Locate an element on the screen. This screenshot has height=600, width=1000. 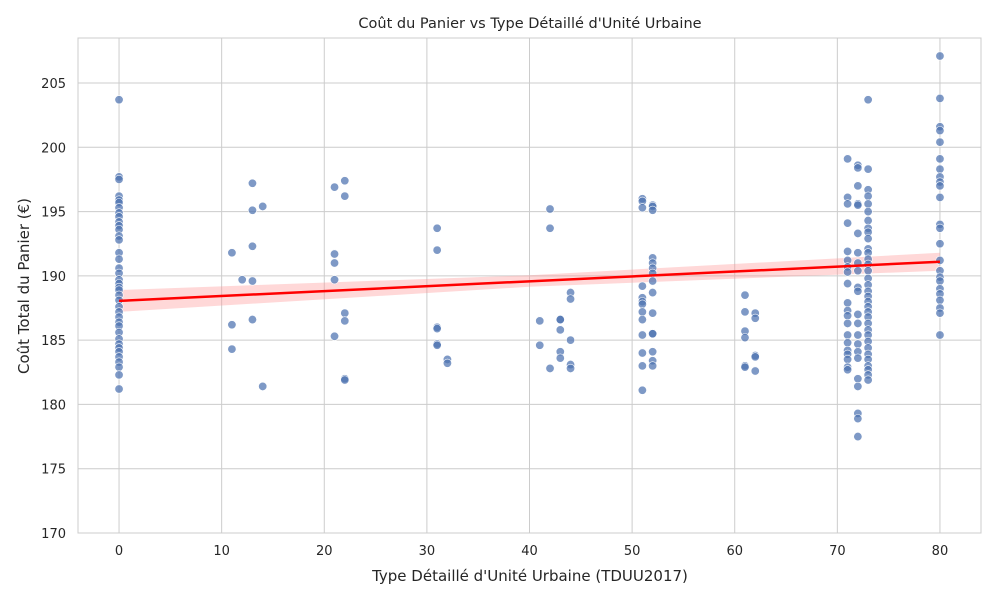
x-tick-label: 70 is located at coordinates (837, 551).